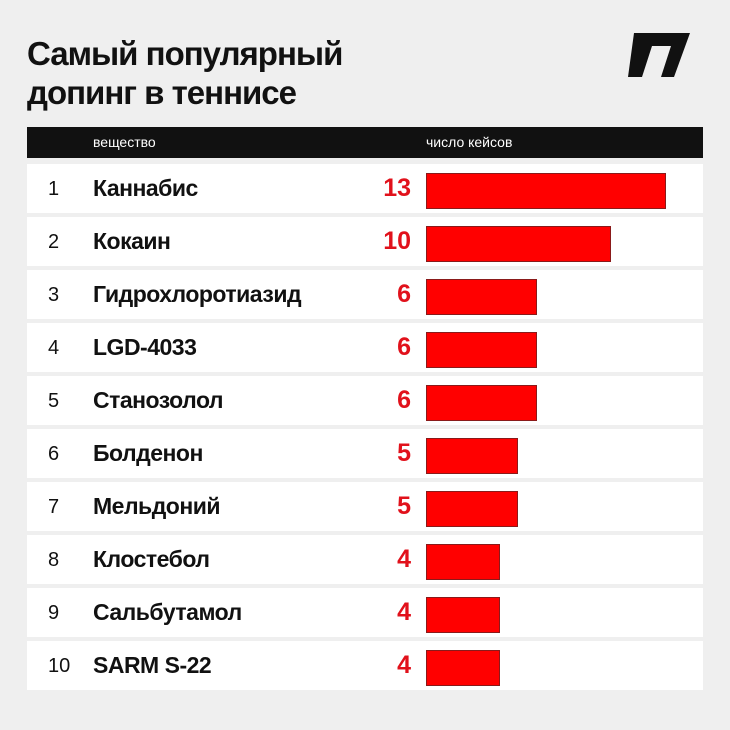  I want to click on row-substance-name: SARM S-22, so click(152, 665).